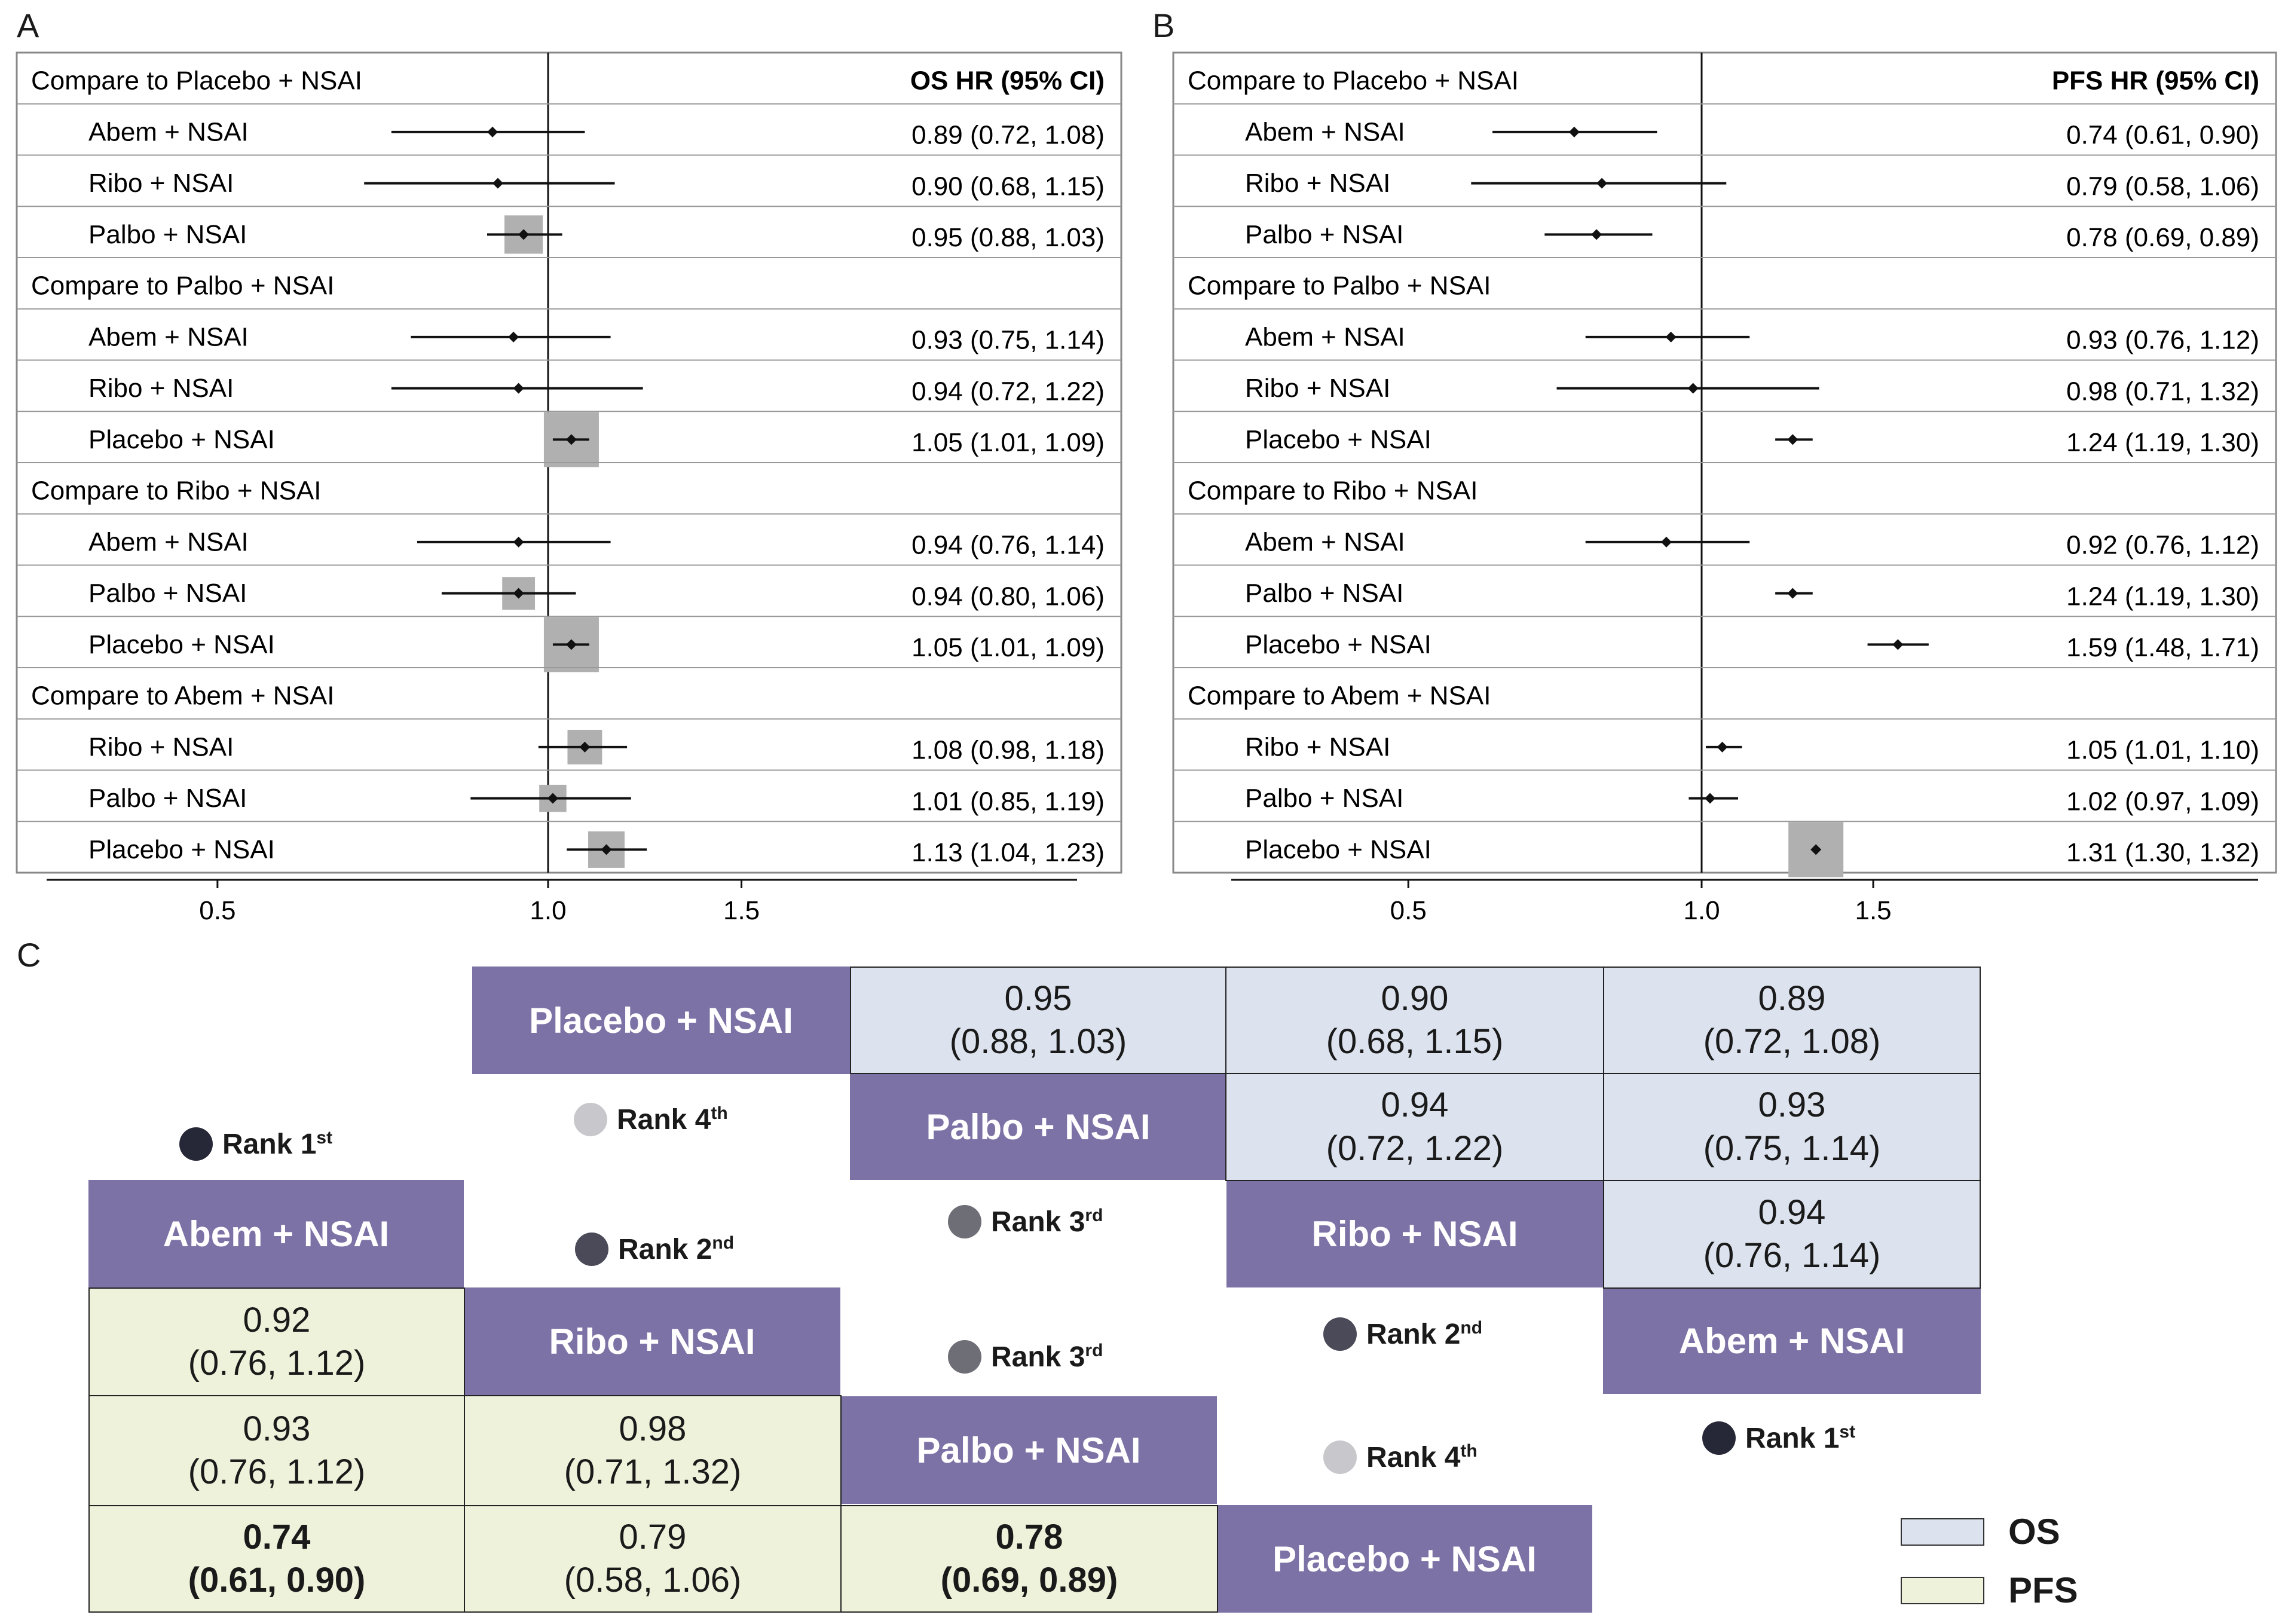 The height and width of the screenshot is (1624, 2282). I want to click on legend-pfs: PFS, so click(1989, 1590).